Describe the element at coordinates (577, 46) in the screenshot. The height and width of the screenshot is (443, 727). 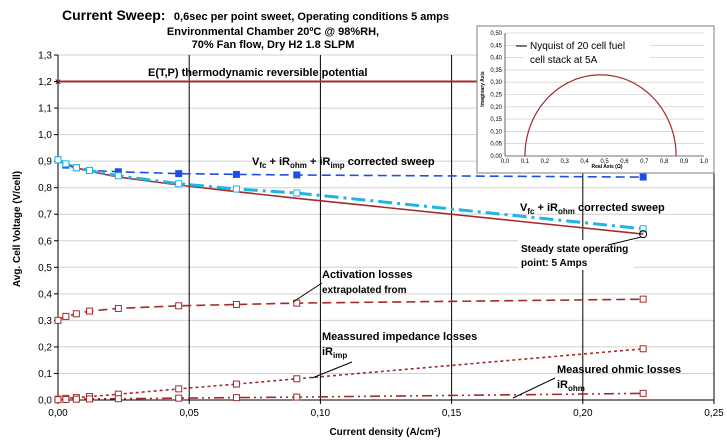
I see `inset-legend-1: Nyquist of 20 cell fuel` at that location.